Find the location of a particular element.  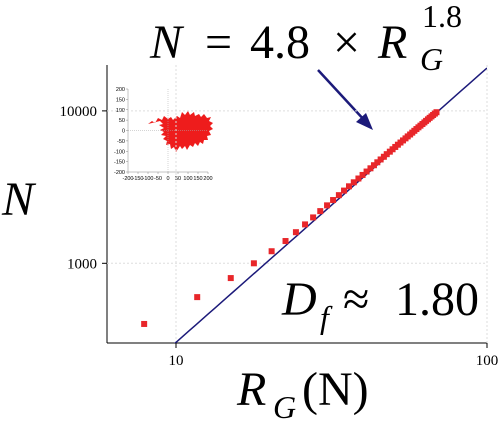

x-tick-label: 10 is located at coordinates (175, 361).